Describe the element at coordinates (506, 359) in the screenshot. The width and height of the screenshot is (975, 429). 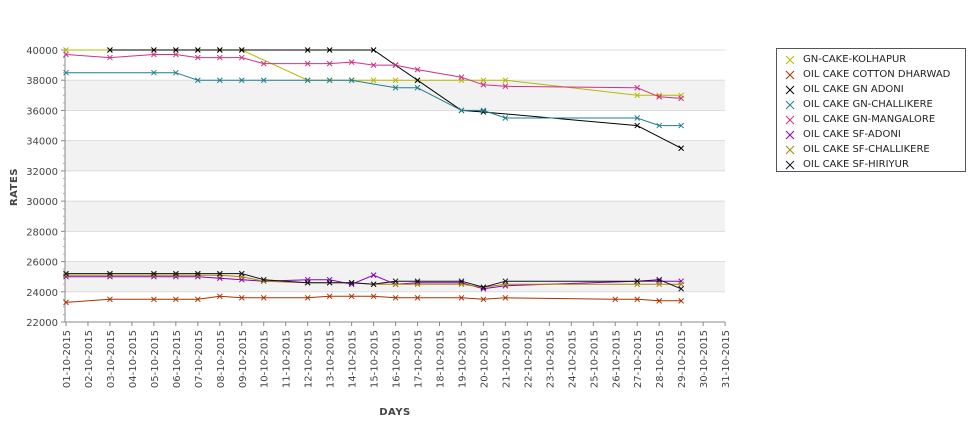
I see `x-tick-label: 21-10-2015` at that location.